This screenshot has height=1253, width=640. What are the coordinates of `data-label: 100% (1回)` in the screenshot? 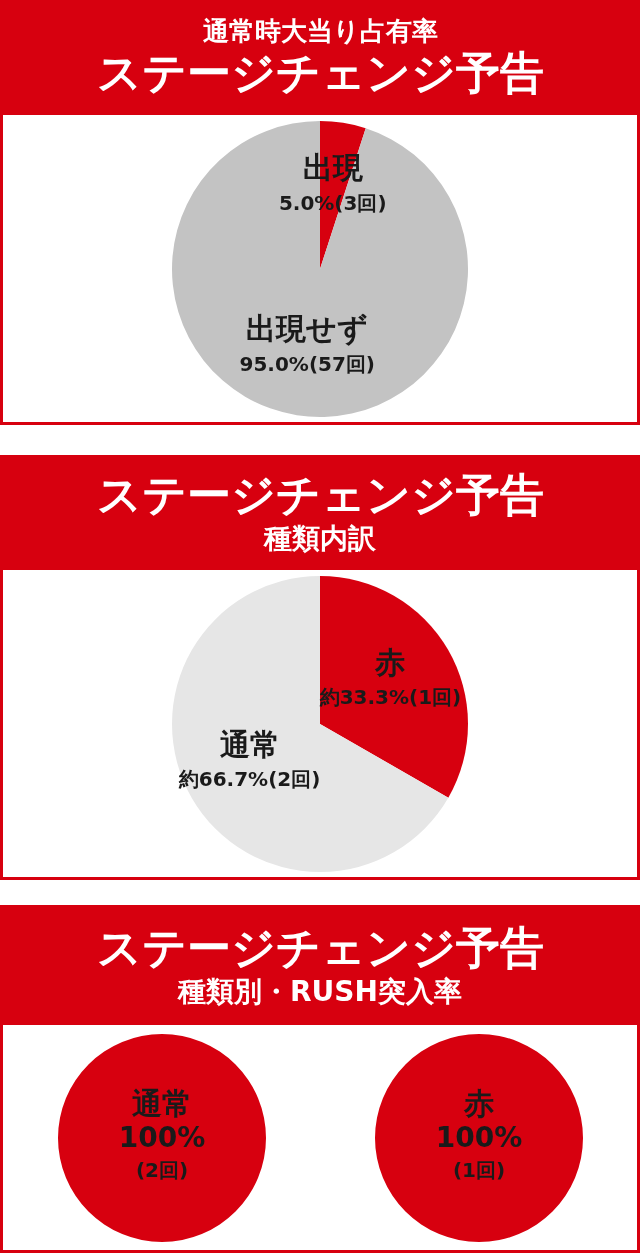 It's located at (478, 1151).